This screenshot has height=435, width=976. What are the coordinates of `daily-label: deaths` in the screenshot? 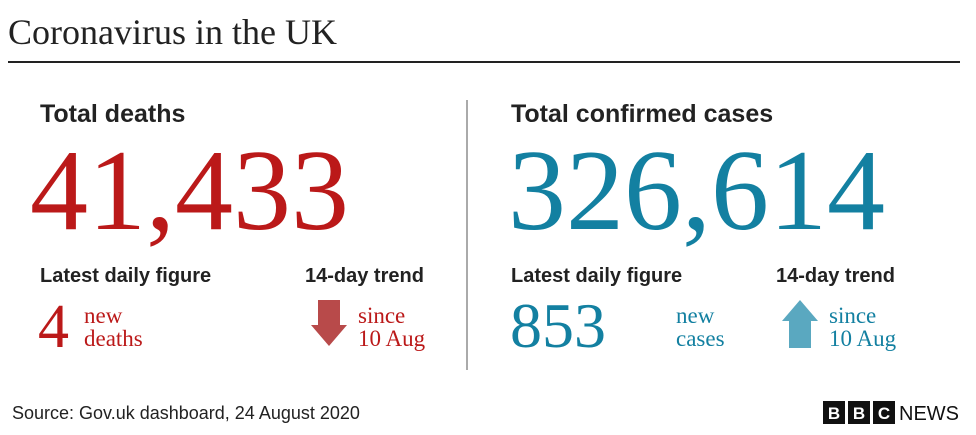 It's located at (113, 338).